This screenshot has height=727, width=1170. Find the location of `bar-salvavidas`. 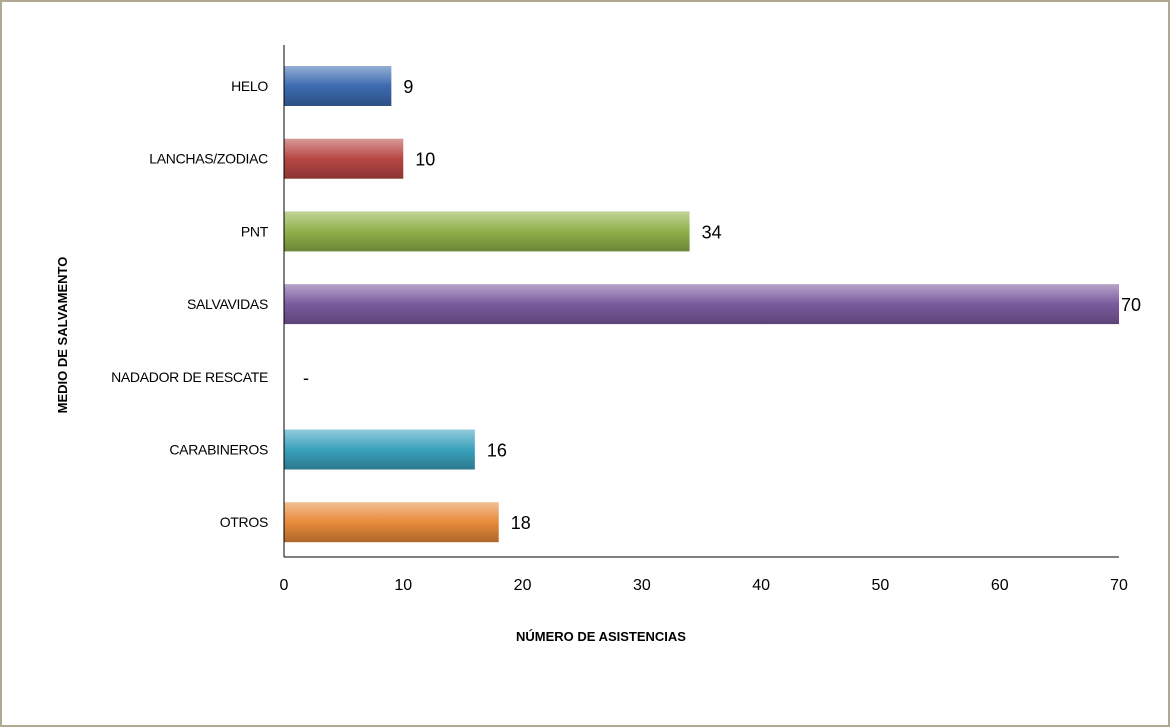

bar-salvavidas is located at coordinates (701, 304).